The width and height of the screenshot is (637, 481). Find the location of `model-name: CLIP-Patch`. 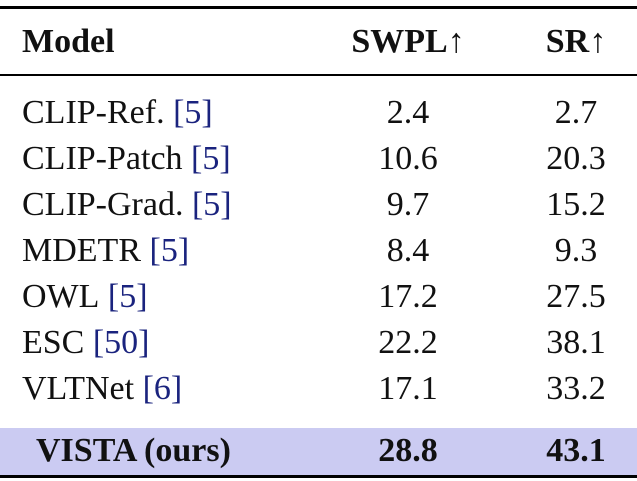

model-name: CLIP-Patch is located at coordinates (102, 158).